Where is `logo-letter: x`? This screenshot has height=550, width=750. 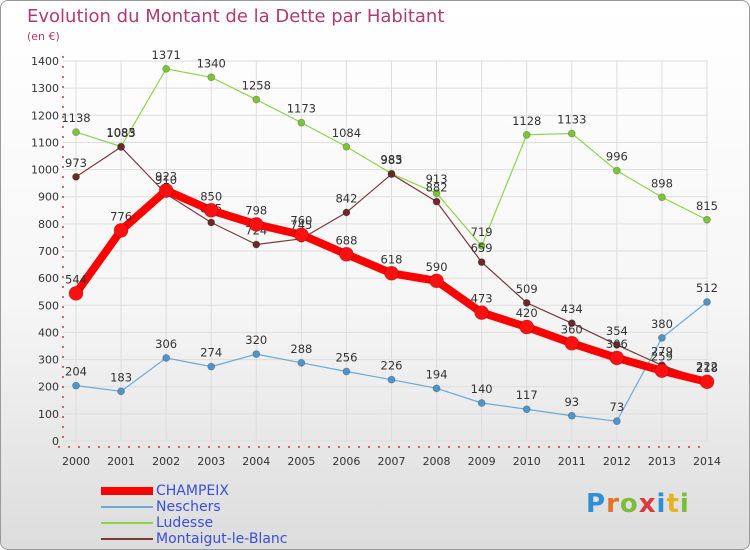
logo-letter: x is located at coordinates (647, 504).